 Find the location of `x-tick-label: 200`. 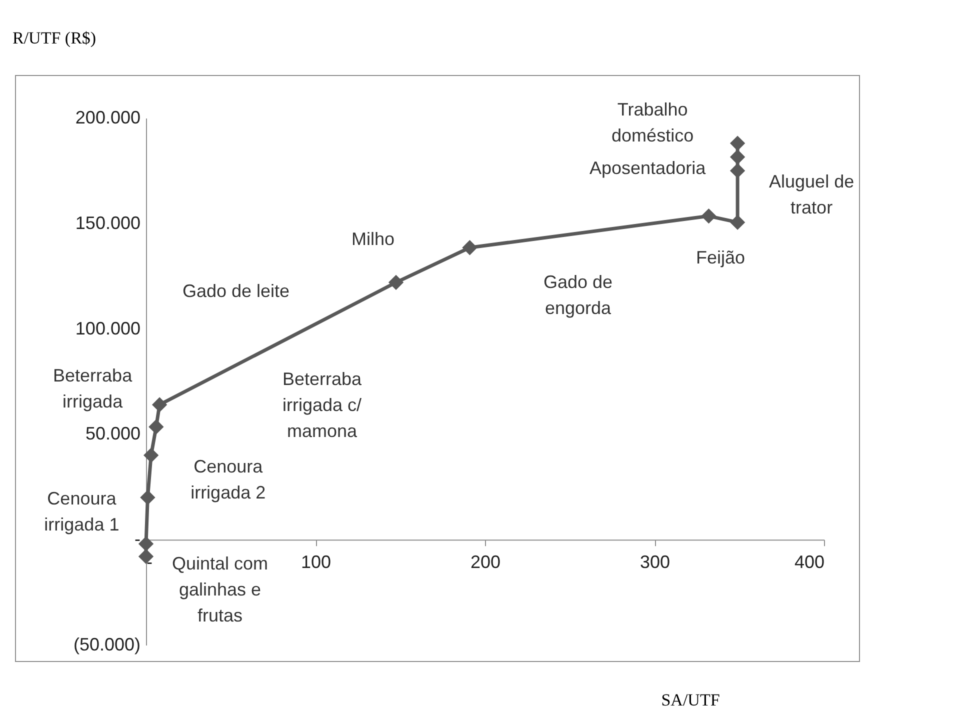

x-tick-label: 200 is located at coordinates (485, 562).